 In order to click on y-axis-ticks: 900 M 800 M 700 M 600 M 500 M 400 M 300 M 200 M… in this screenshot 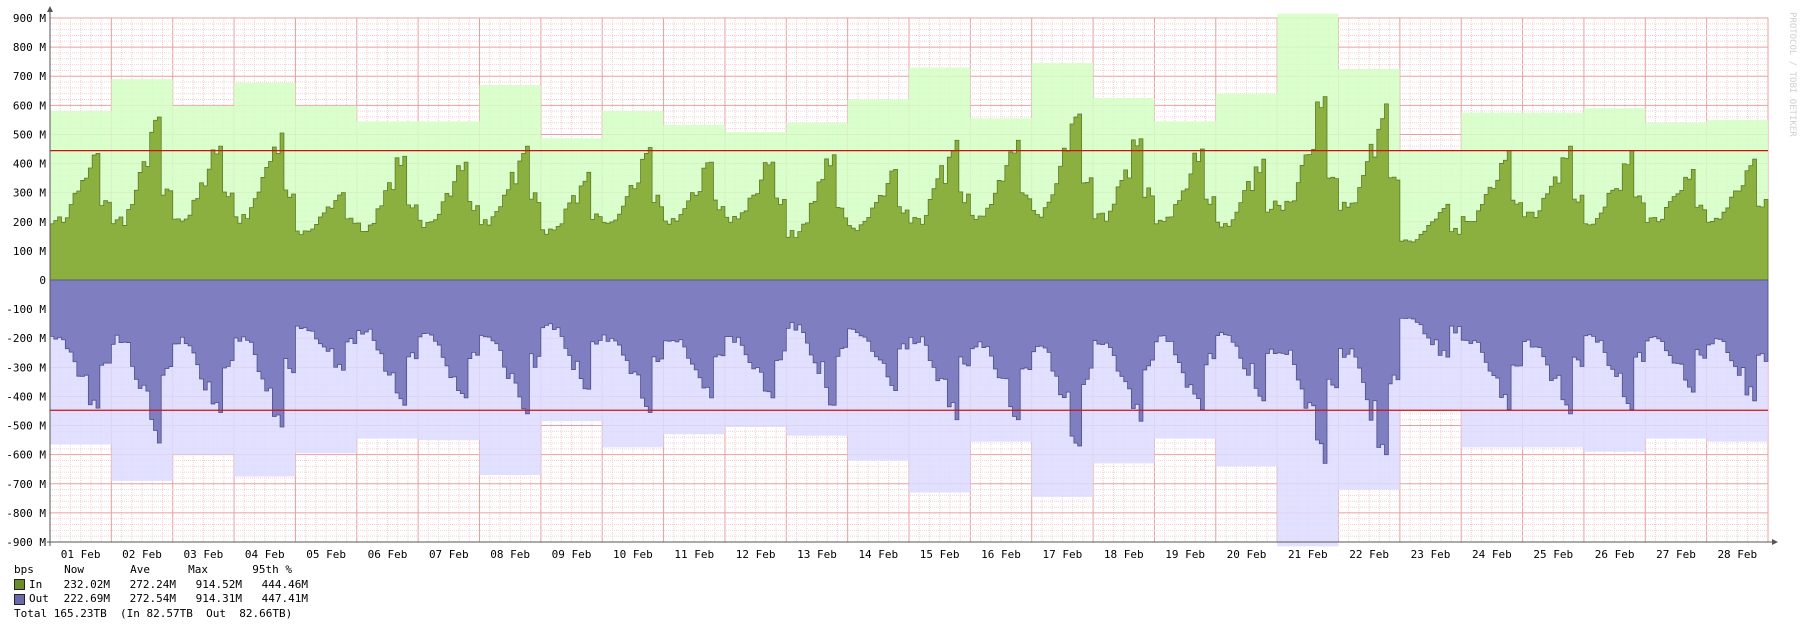, I will do `click(26, 280)`.